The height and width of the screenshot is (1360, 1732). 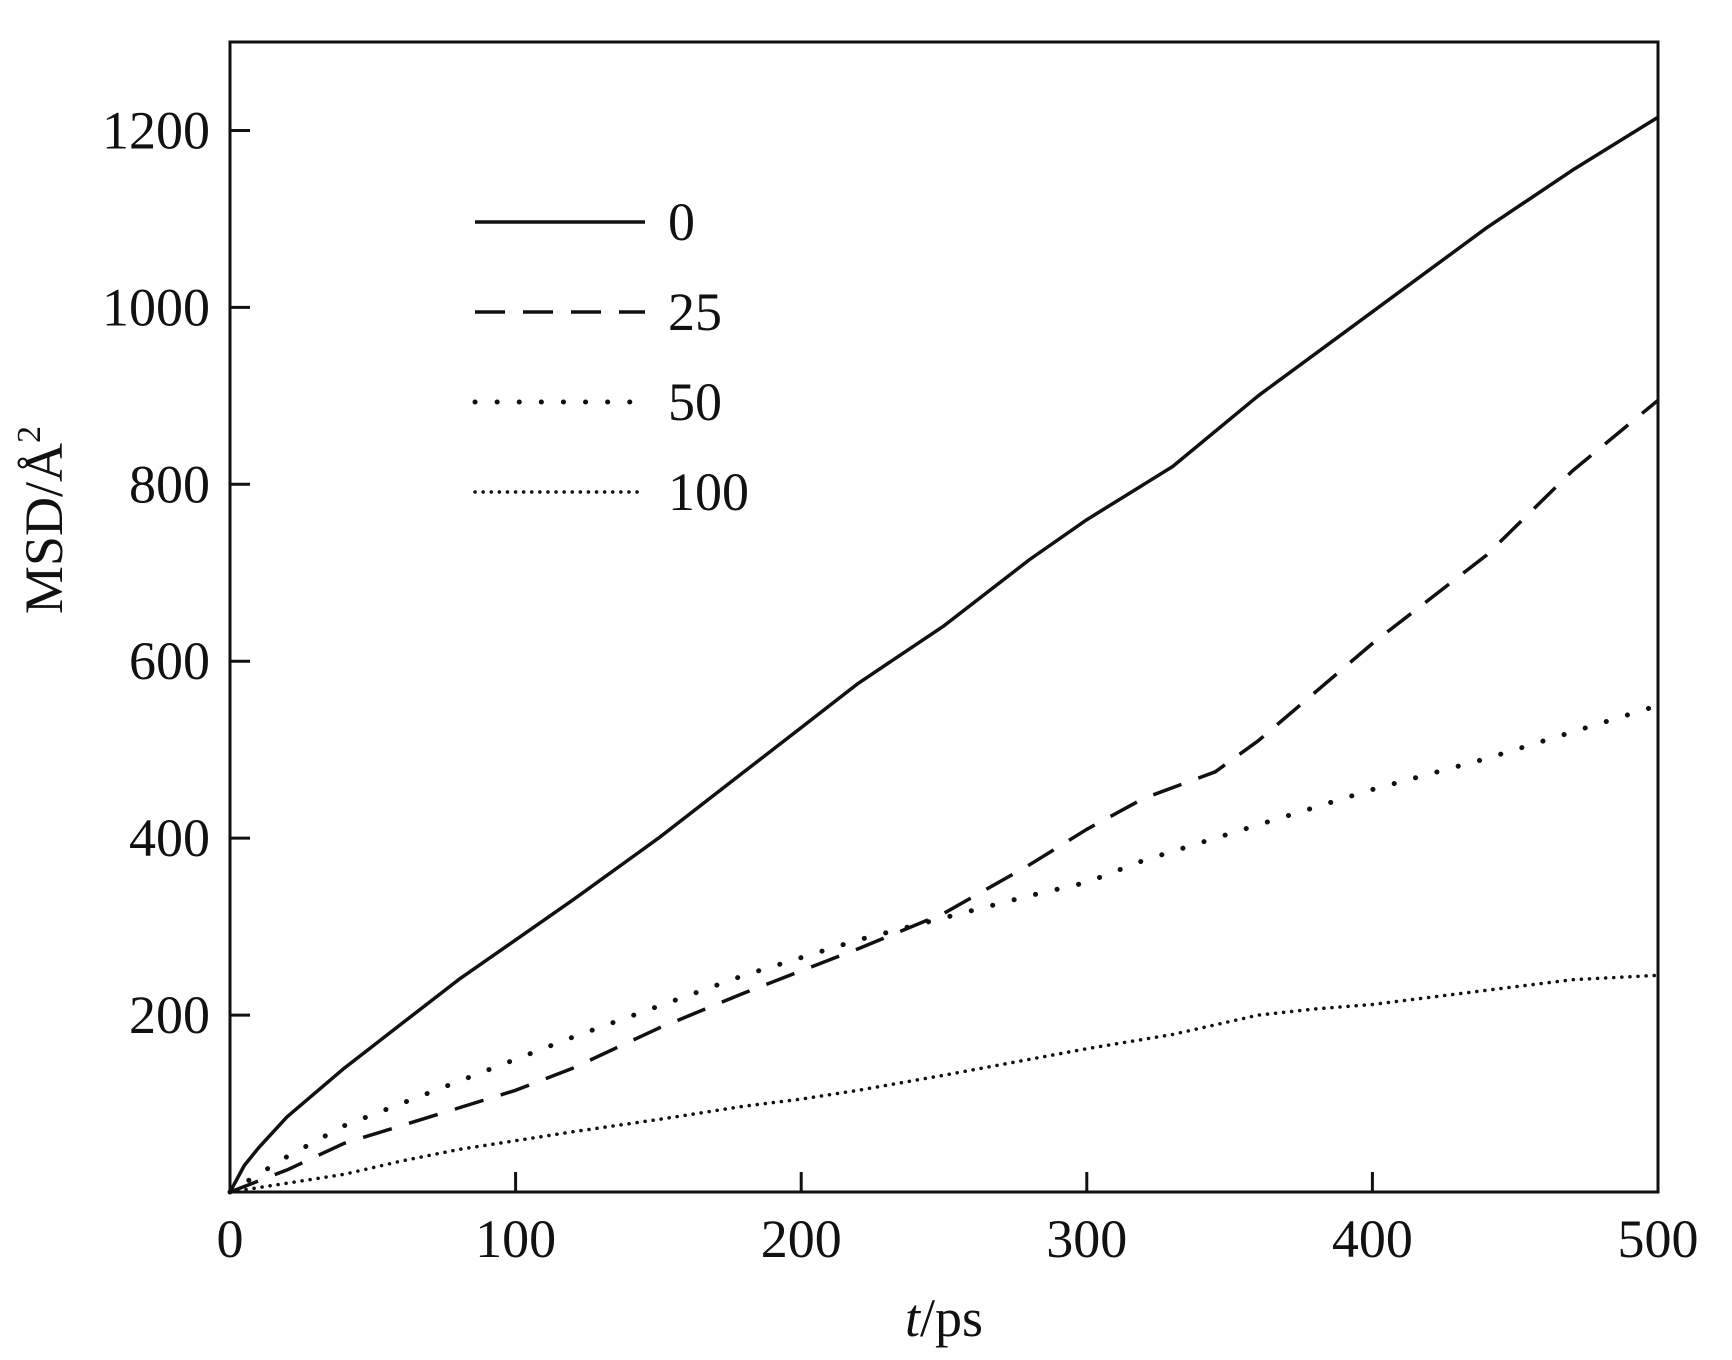 I want to click on y-tick-label: 1000, so click(x=156, y=307).